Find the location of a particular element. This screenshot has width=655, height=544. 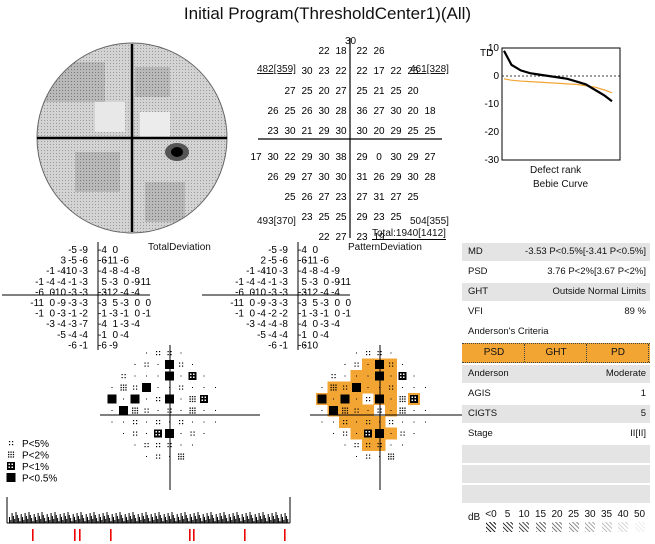

total-deviation-value: -7 is located at coordinates (83, 324).